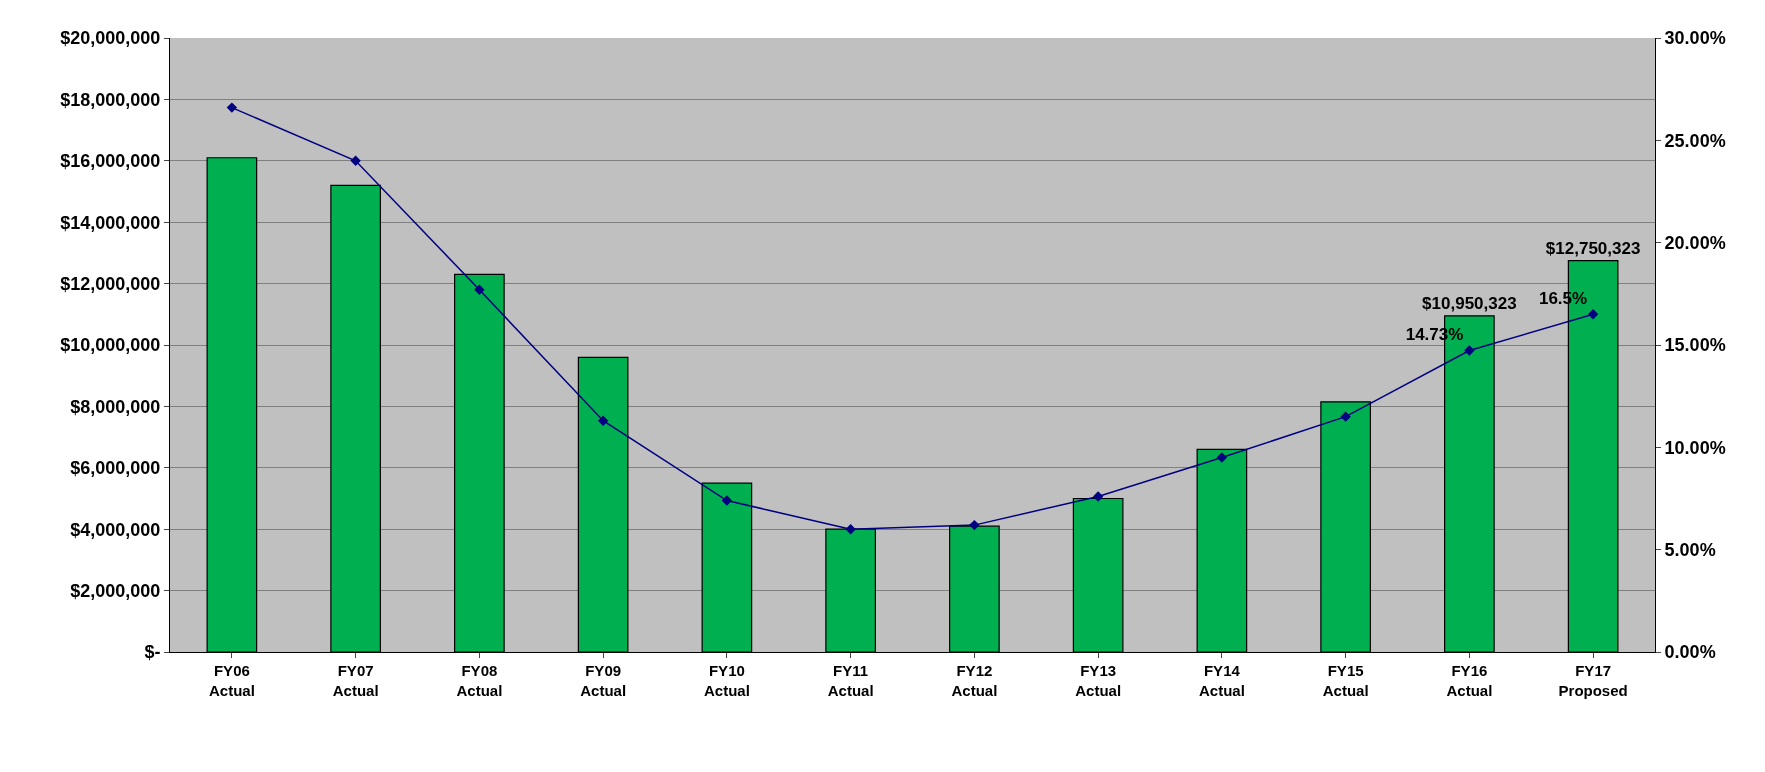  I want to click on x-tick-label: FY09 Actual, so click(603, 680).